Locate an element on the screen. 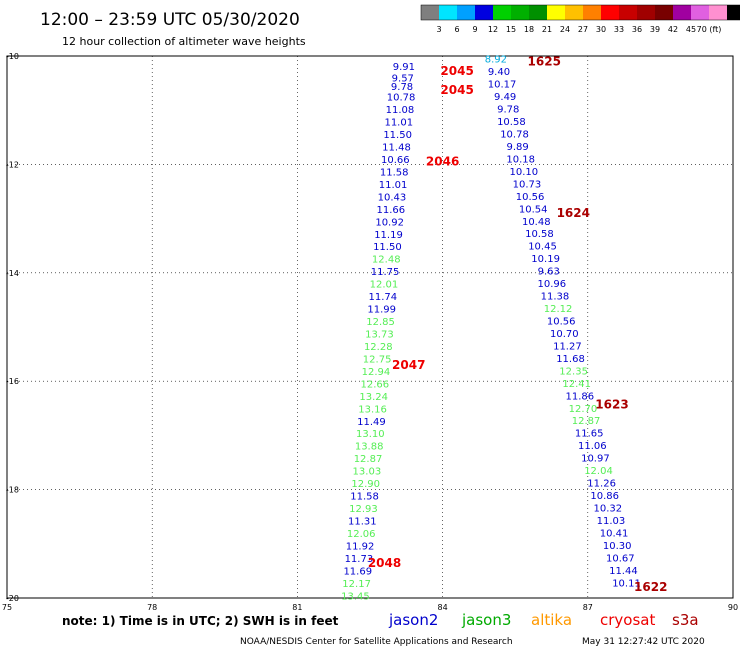  wave-height-value: 11.65 is located at coordinates (589, 434).